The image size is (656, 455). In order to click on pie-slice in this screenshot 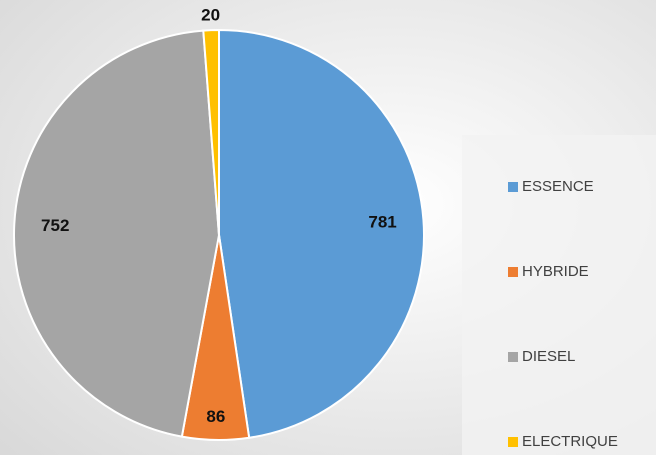, I will do `click(211, 132)`.